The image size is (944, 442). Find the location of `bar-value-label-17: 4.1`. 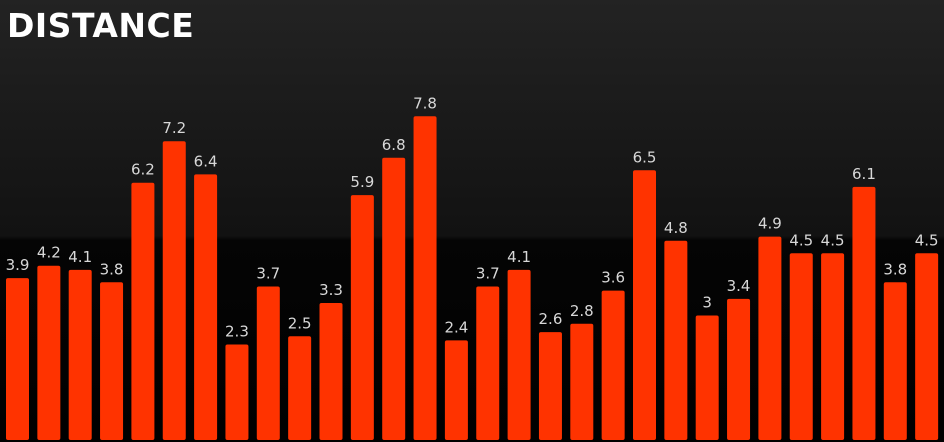

bar-value-label-17: 4.1 is located at coordinates (519, 257).